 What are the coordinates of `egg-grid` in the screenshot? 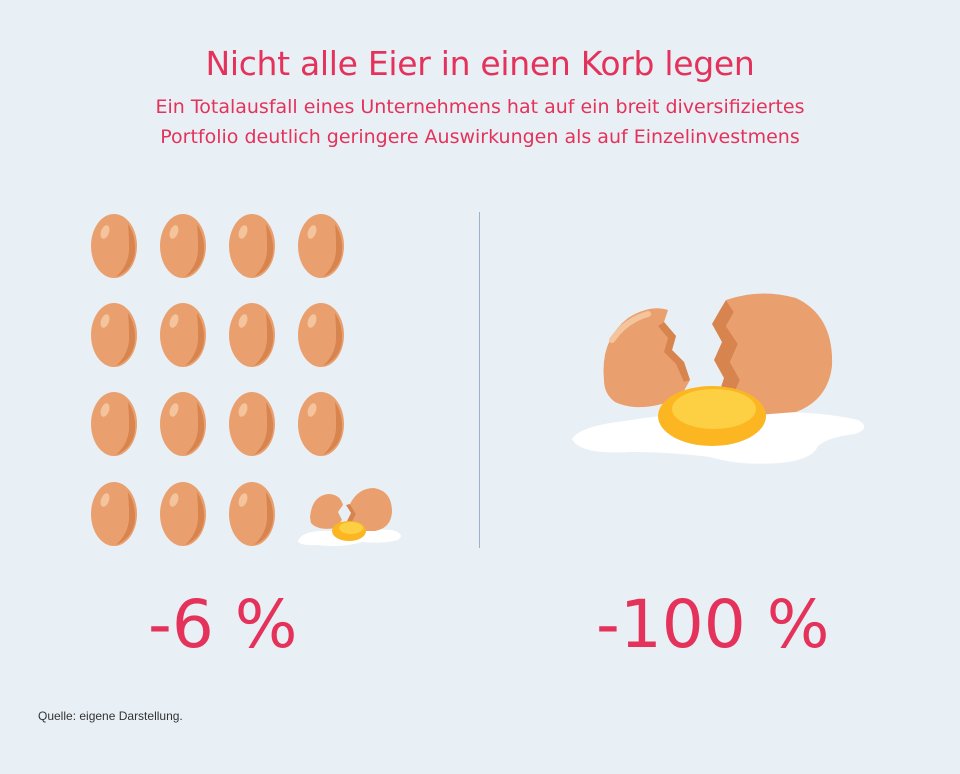 It's located at (217, 380).